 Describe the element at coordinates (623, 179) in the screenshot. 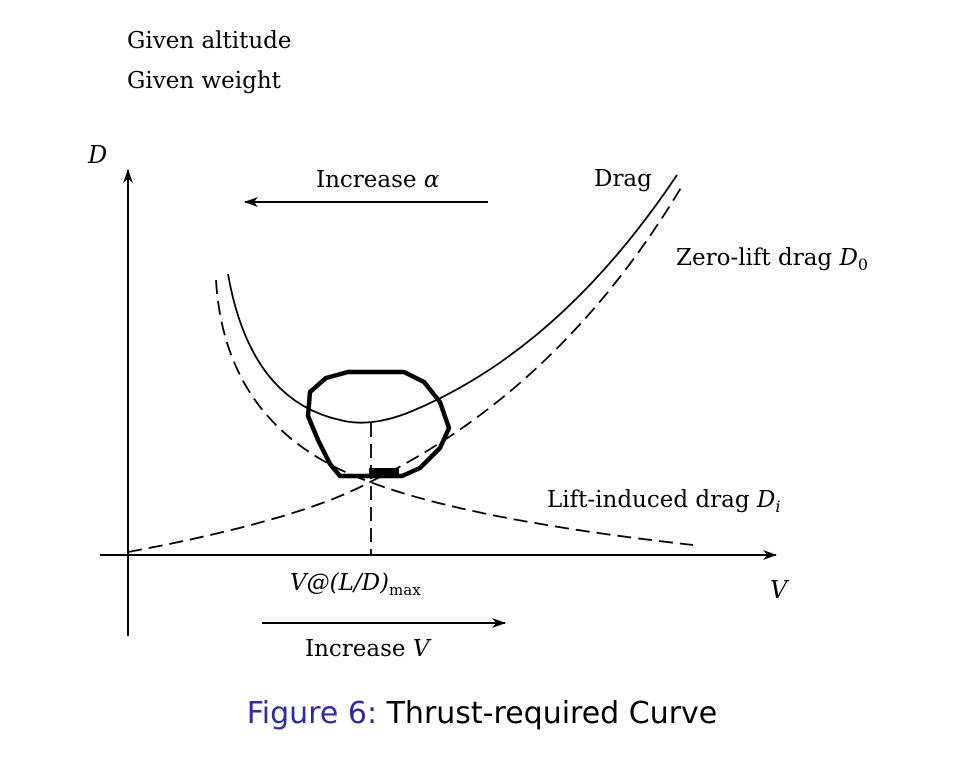

I see `drag-label: Drag` at that location.